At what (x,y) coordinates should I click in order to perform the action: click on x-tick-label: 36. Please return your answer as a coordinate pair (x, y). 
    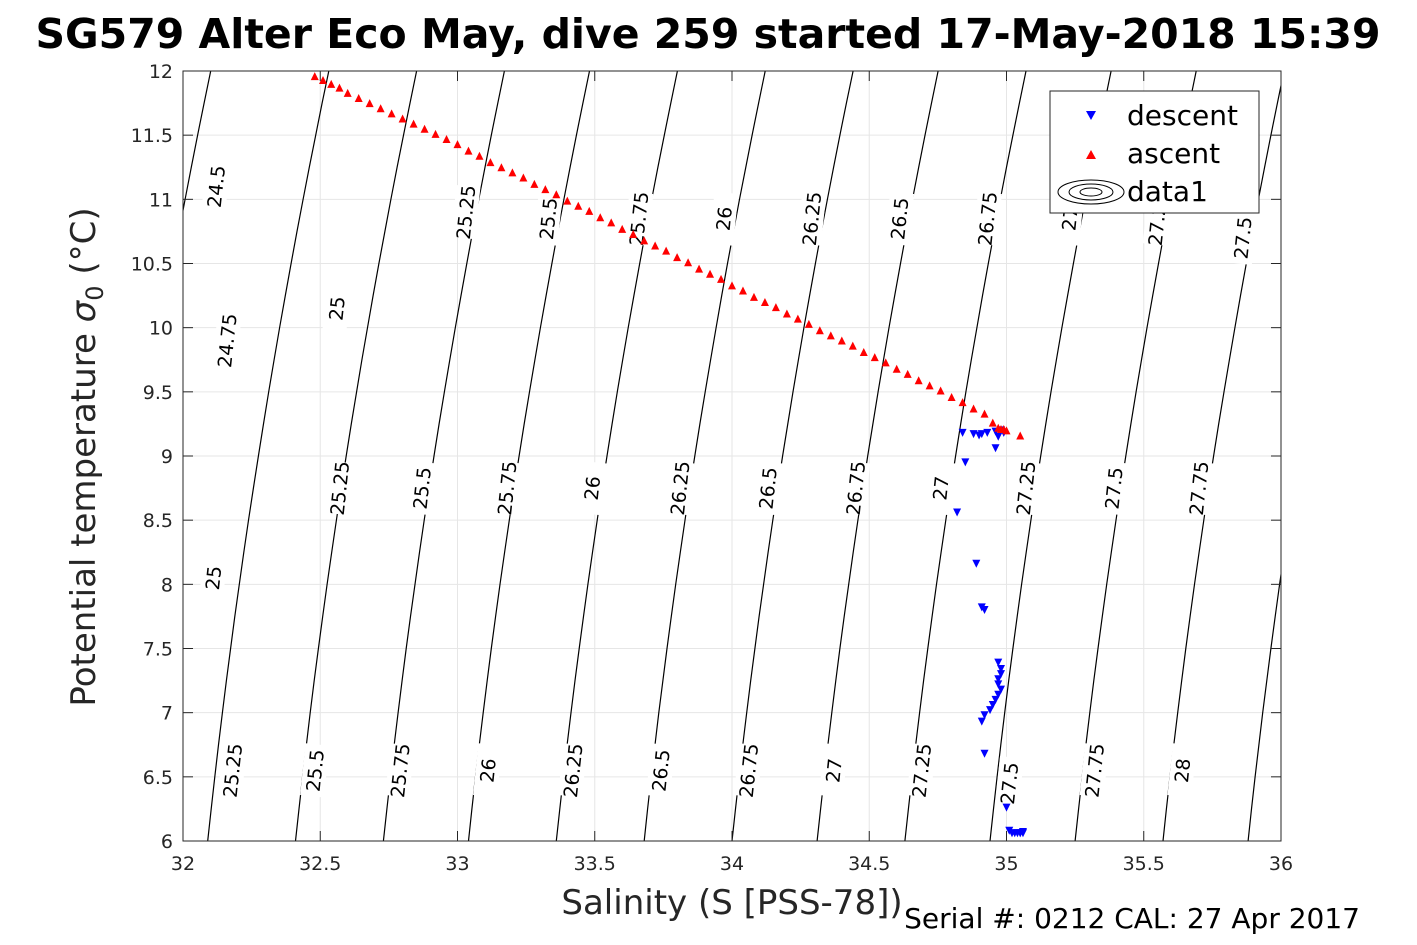
    Looking at the image, I should click on (1281, 864).